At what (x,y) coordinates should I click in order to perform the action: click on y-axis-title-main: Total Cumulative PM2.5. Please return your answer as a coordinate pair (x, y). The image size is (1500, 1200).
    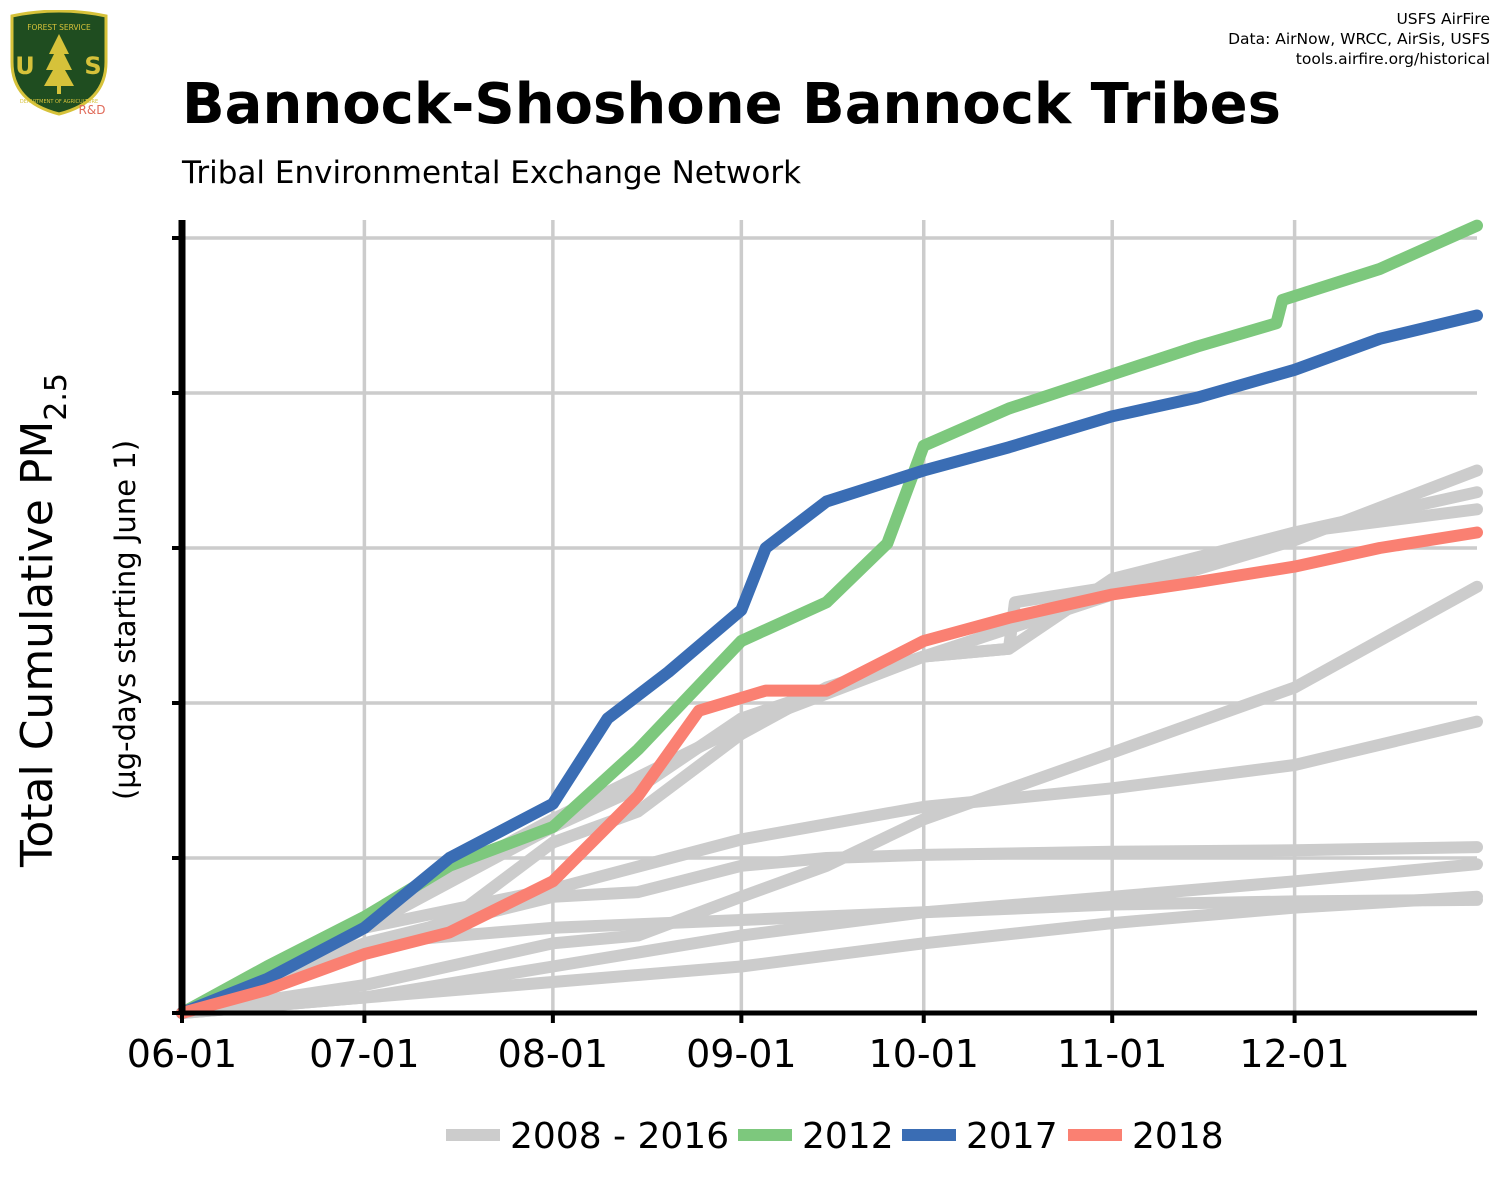
    Looking at the image, I should click on (43, 620).